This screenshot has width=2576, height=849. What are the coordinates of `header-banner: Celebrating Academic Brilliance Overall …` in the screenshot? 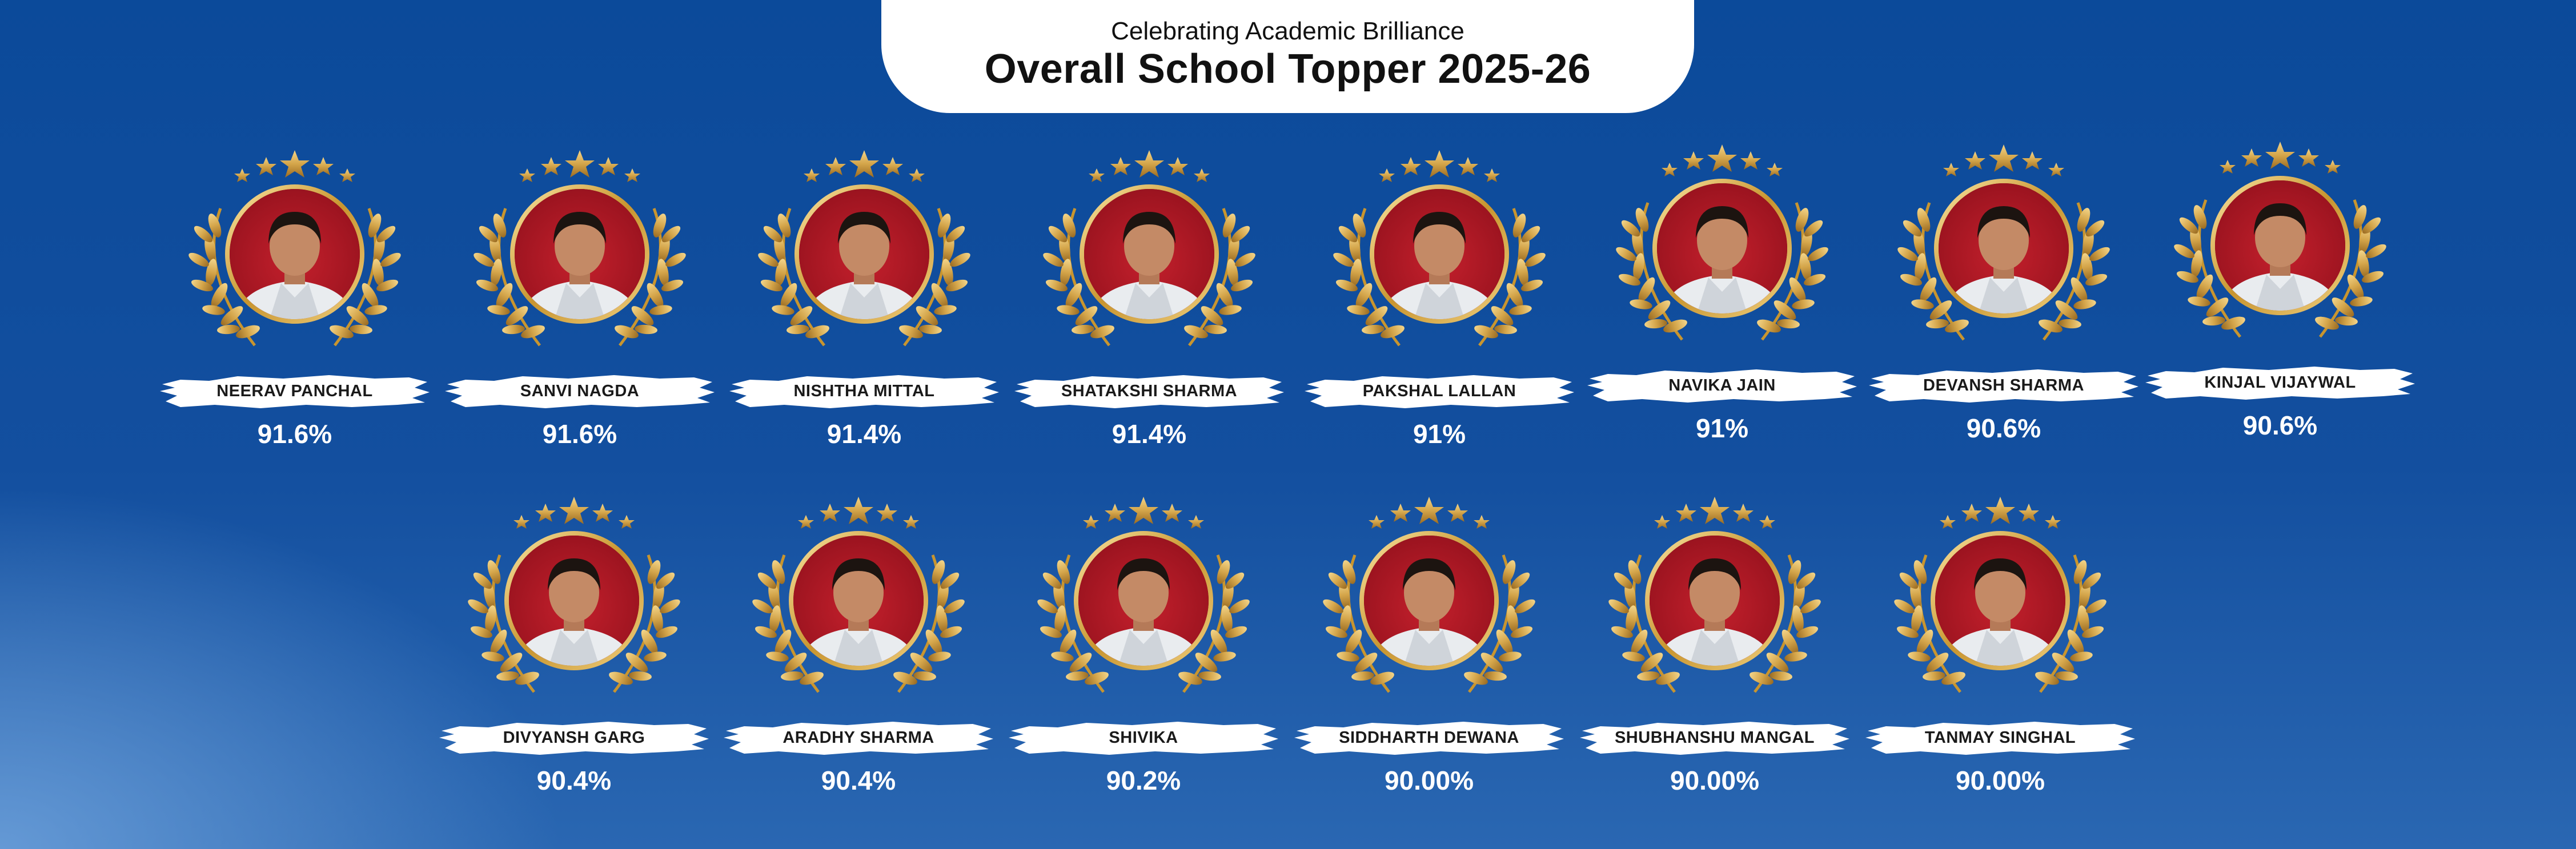 It's located at (1287, 56).